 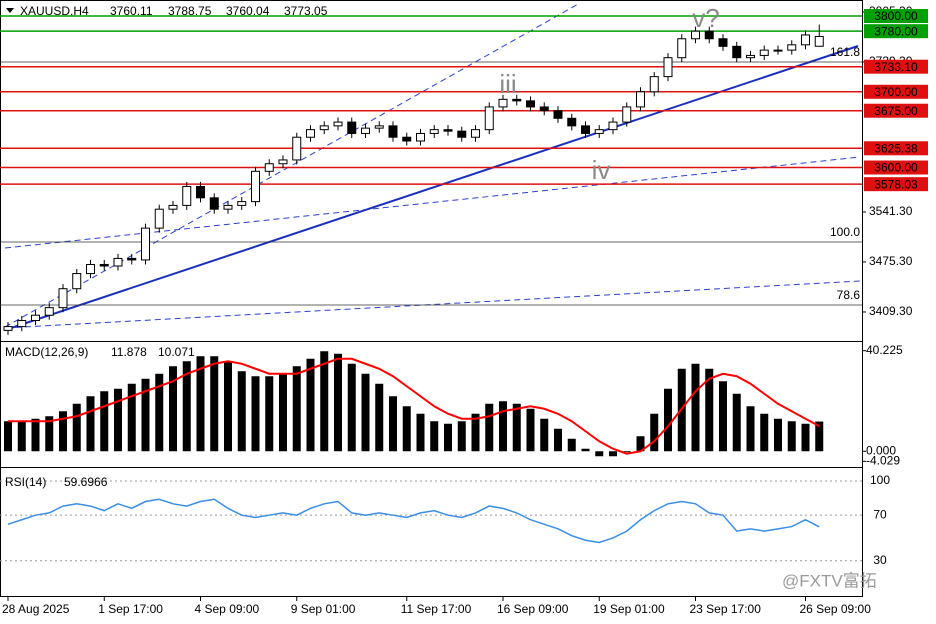 What do you see at coordinates (190, 11) in the screenshot?
I see `header-high: 3788.75` at bounding box center [190, 11].